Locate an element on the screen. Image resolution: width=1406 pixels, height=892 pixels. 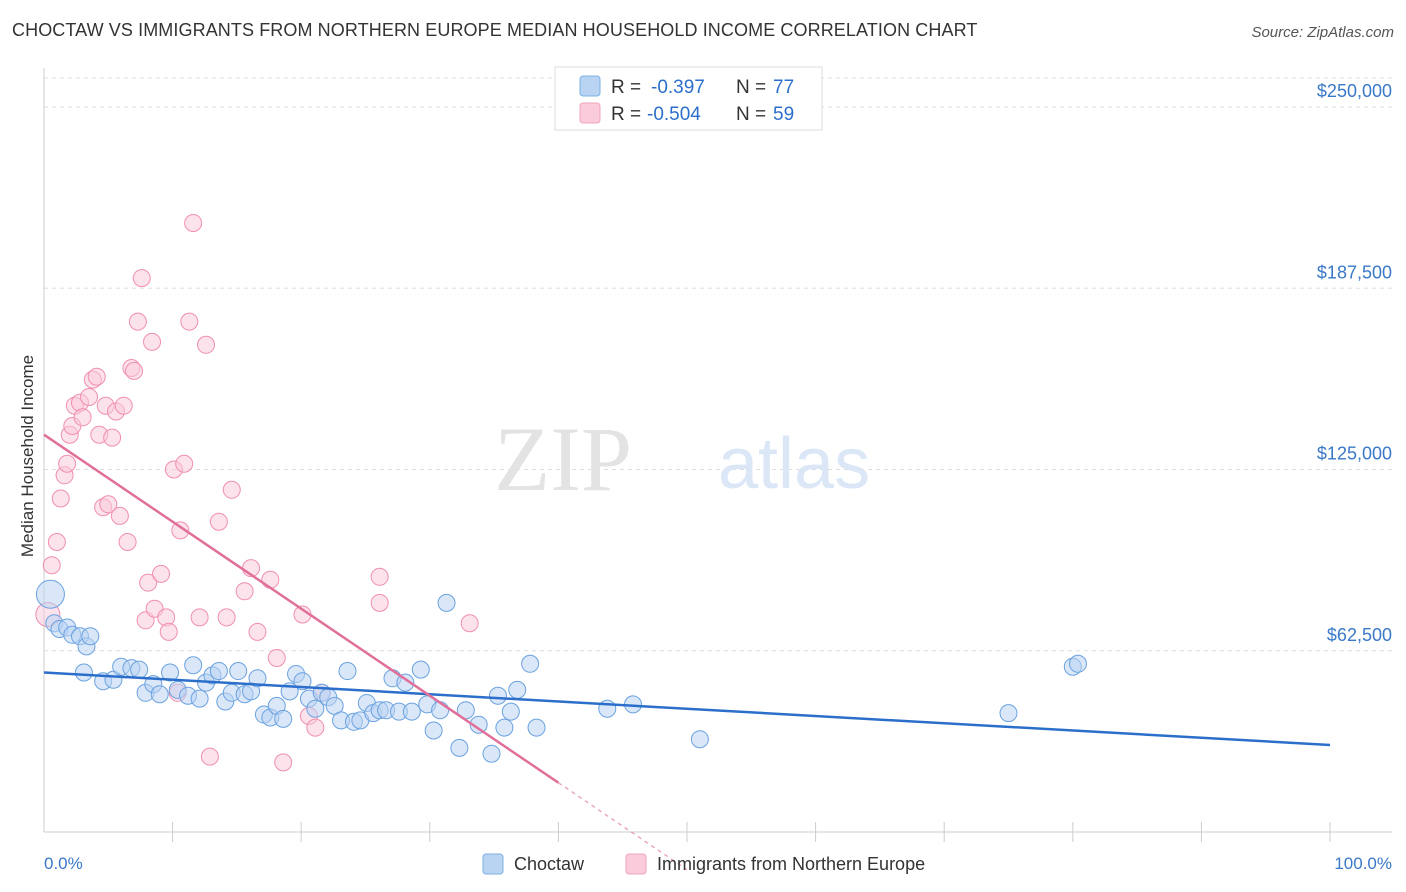
legend-n-value-2: 59 is located at coordinates (783, 114).